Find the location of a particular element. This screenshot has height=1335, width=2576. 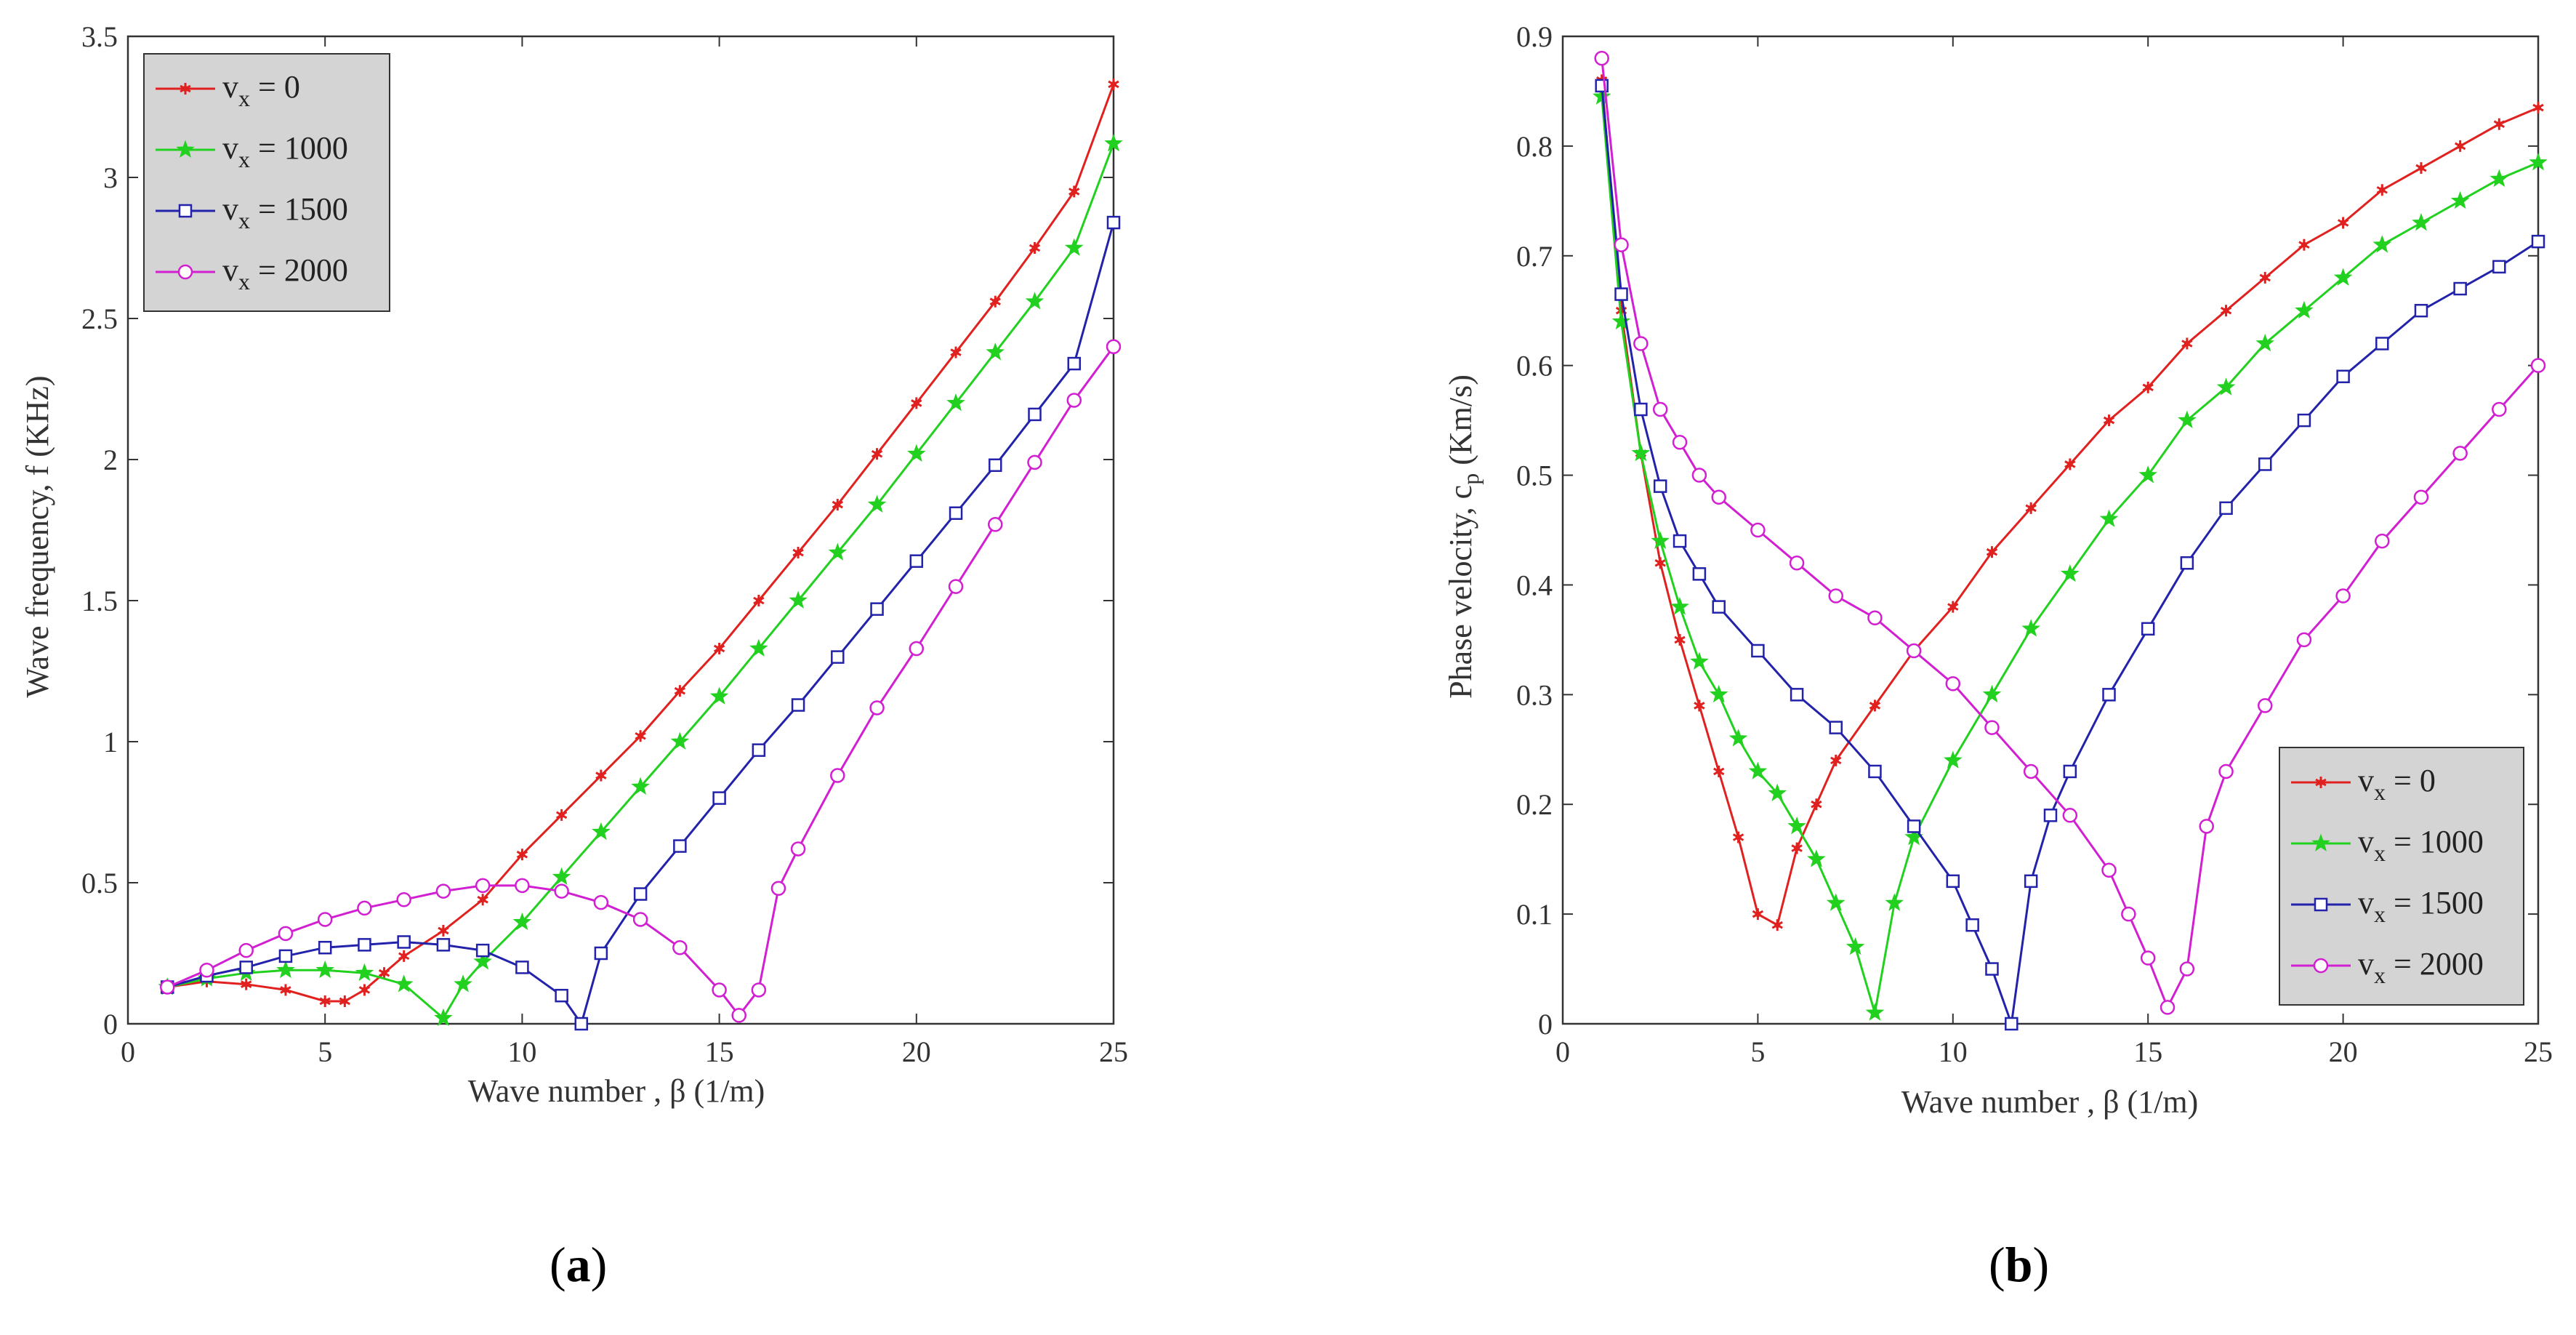

y-tick-label: 0.1 is located at coordinates (1534, 914).